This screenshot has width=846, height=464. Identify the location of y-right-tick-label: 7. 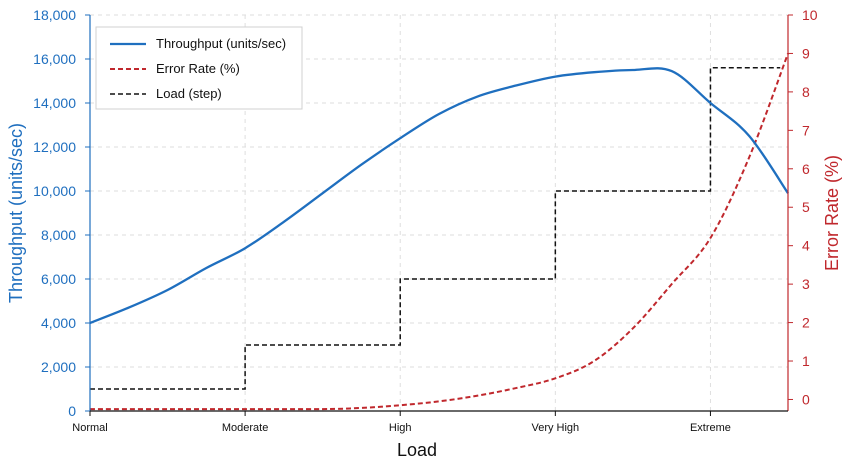
(806, 130).